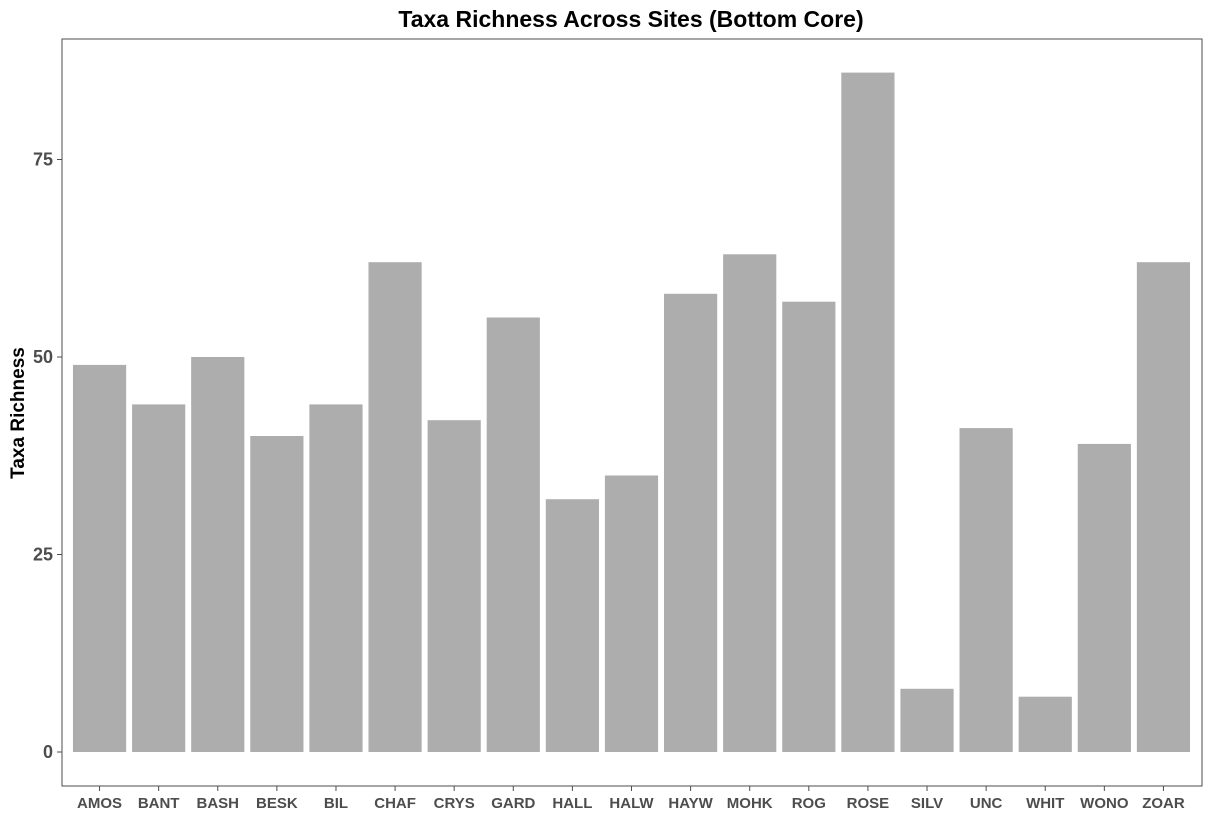  Describe the element at coordinates (1104, 803) in the screenshot. I see `x-tick-label: WONO` at that location.